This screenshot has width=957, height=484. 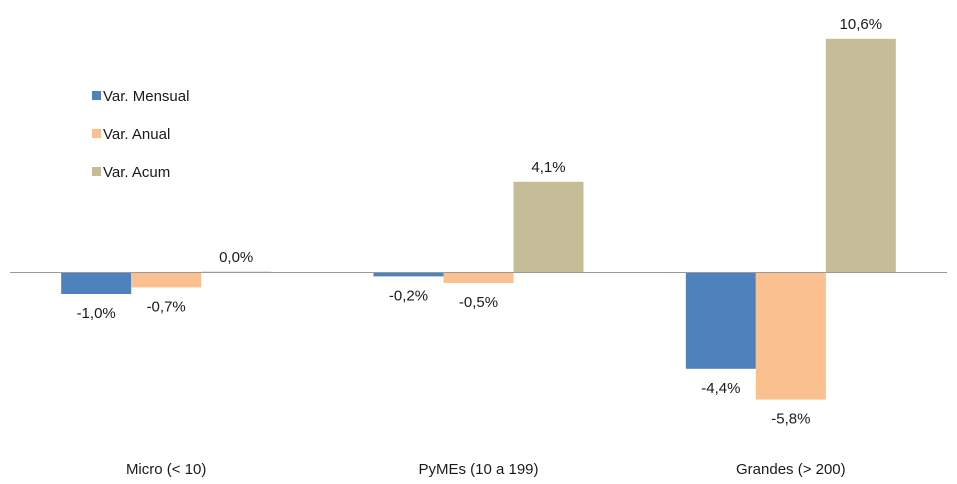 What do you see at coordinates (478, 469) in the screenshot?
I see `category-label: PyMEs (10 a 199)` at bounding box center [478, 469].